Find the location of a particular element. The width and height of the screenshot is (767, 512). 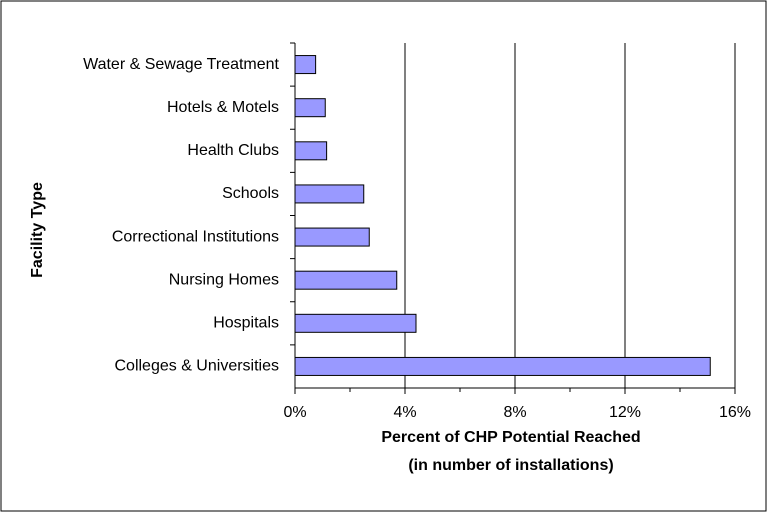

x-axis-label: (in number of installations) is located at coordinates (510, 465).